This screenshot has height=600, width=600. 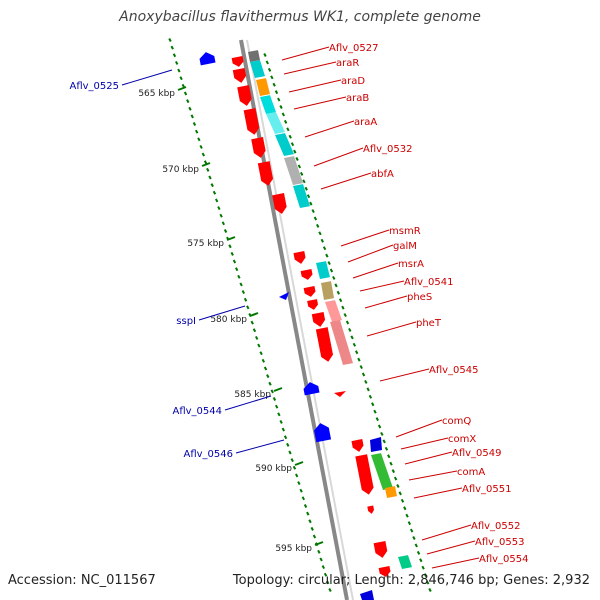 What do you see at coordinates (388, 149) in the screenshot?
I see `gene-label: Aflv_0532` at bounding box center [388, 149].